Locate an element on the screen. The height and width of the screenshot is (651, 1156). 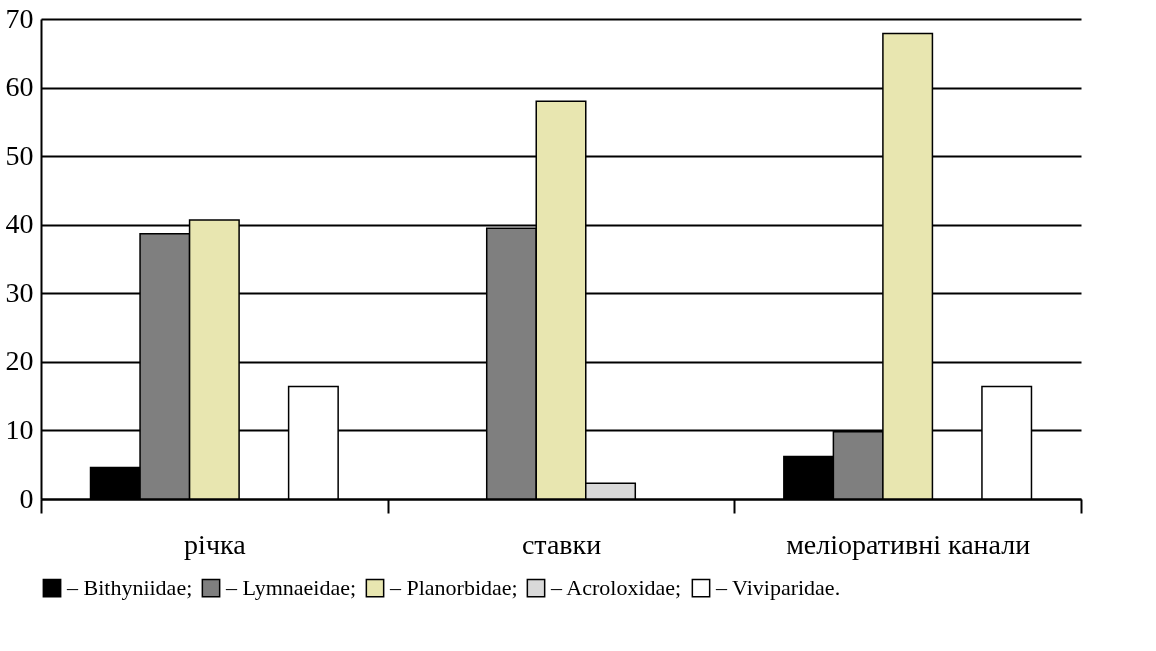
x-tick-label: ставки is located at coordinates (561, 544).